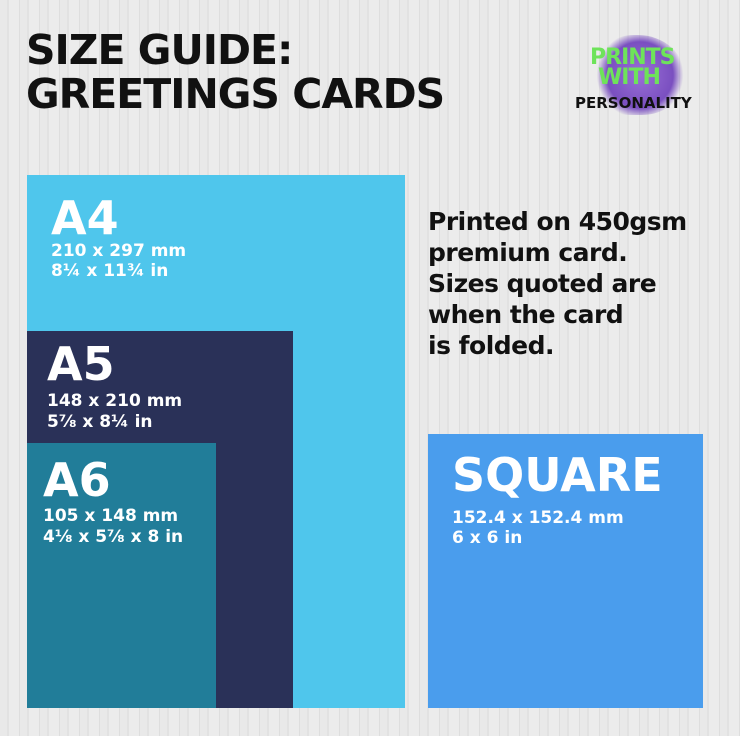 This screenshot has height=736, width=740. I want to click on square-in: 6 x 6 in, so click(487, 538).